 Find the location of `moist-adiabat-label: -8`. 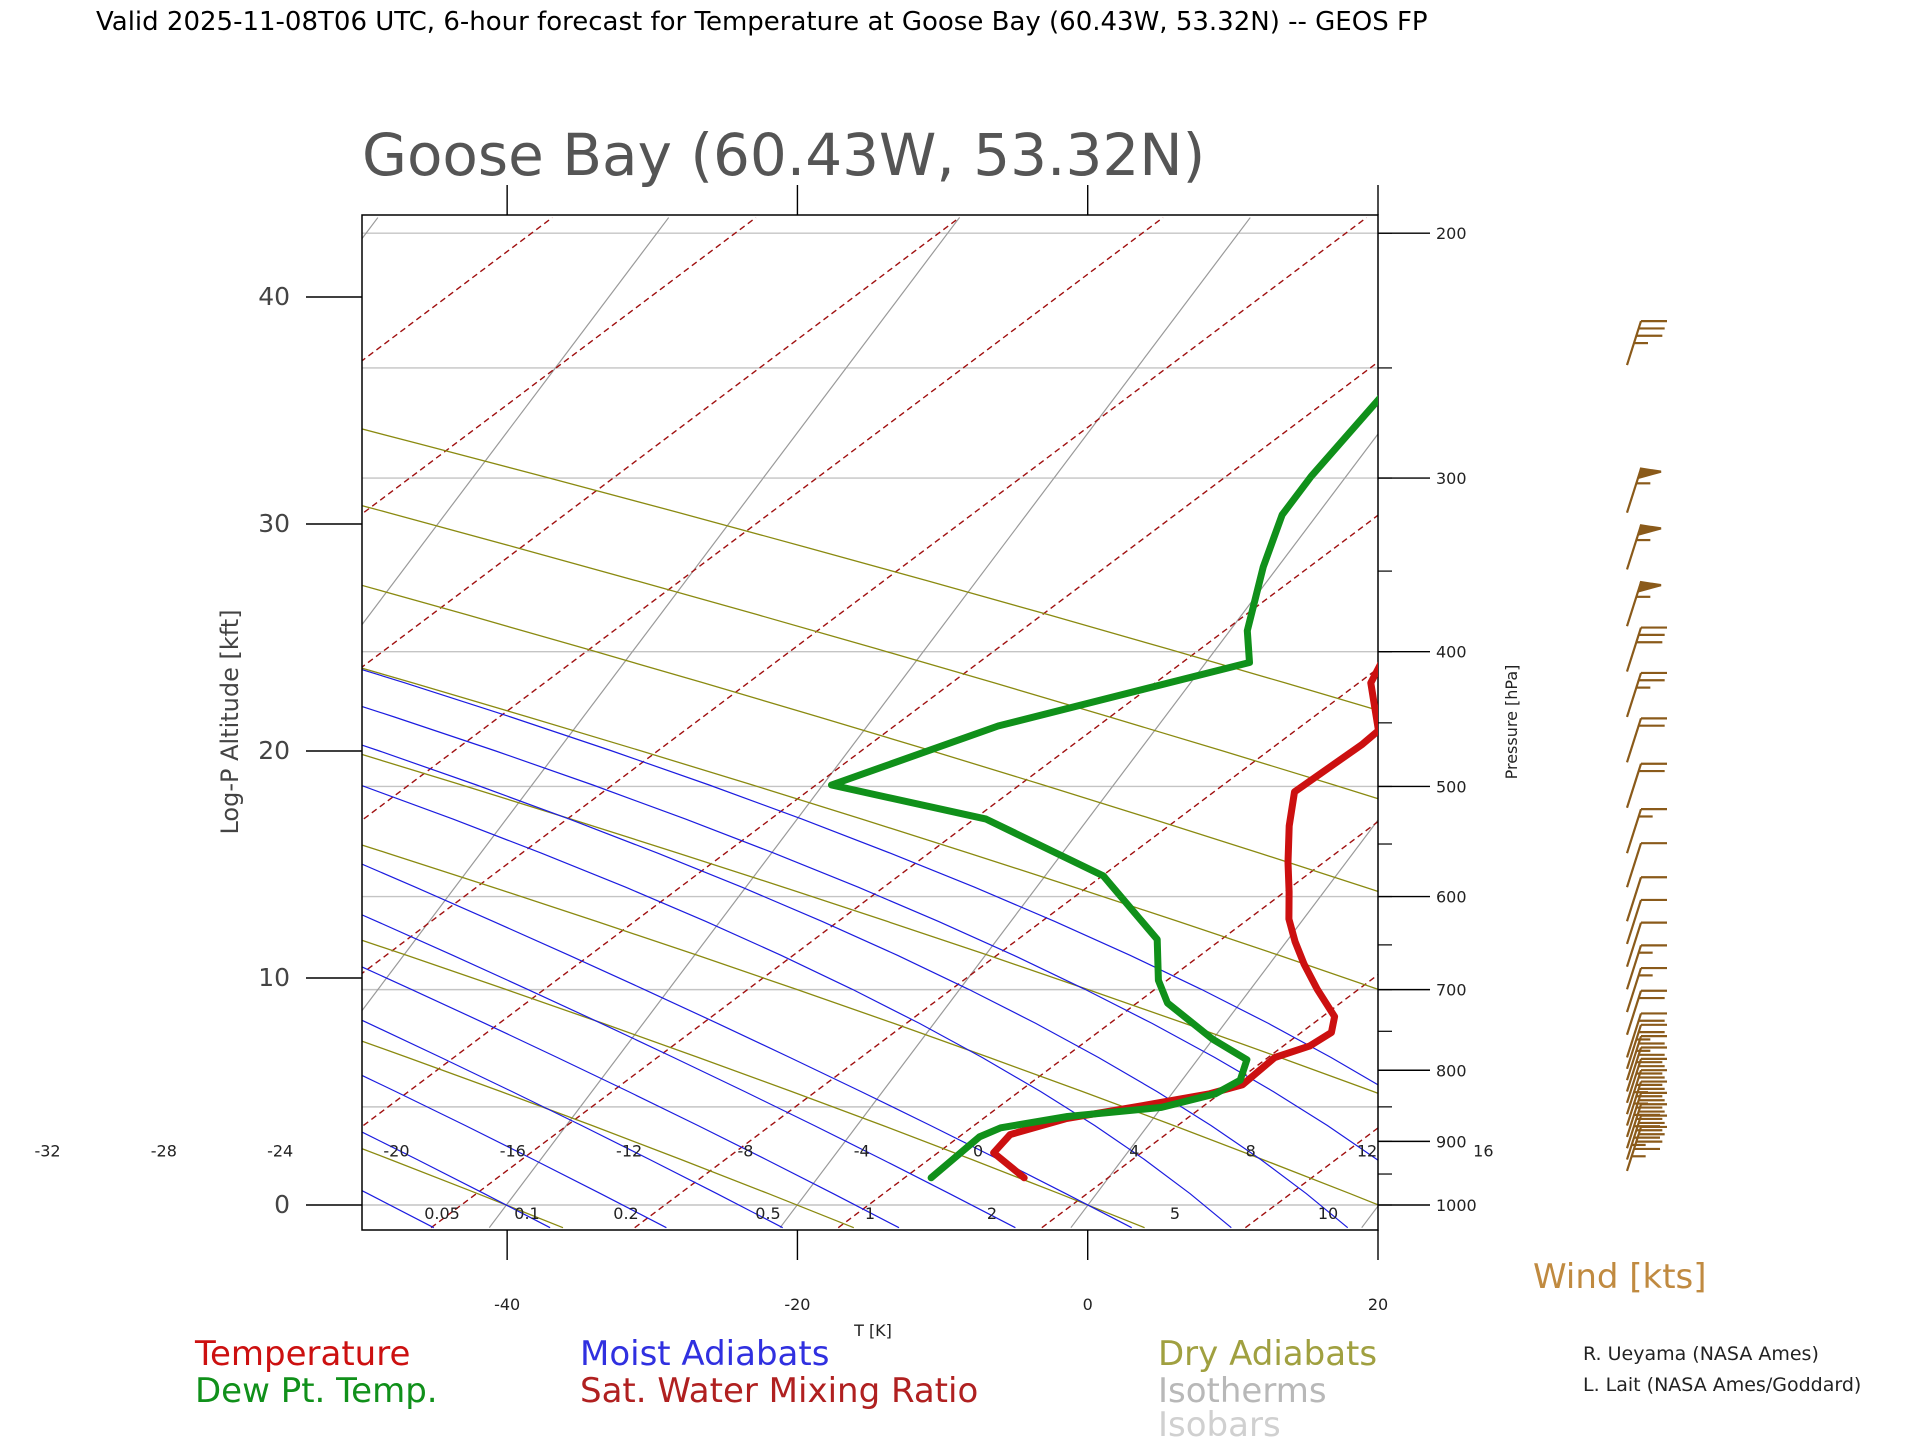

moist-adiabat-label: -8 is located at coordinates (745, 1150).